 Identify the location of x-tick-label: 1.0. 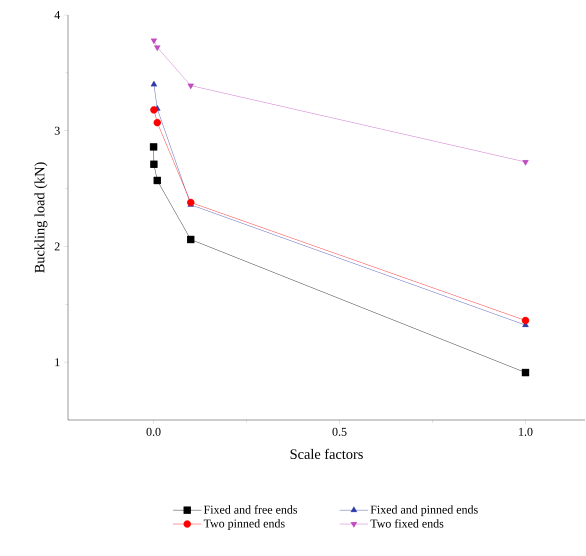
(526, 432).